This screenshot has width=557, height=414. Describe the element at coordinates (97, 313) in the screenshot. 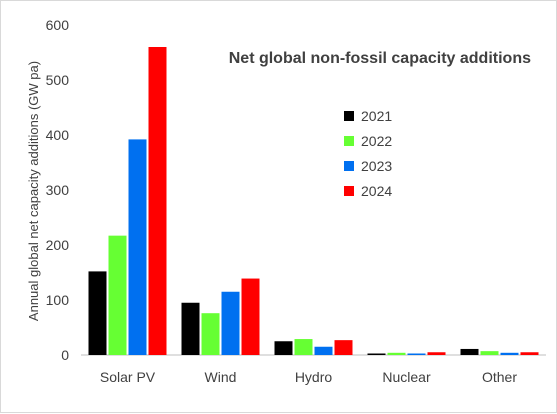

I see `bar-solar-pv-2021` at that location.